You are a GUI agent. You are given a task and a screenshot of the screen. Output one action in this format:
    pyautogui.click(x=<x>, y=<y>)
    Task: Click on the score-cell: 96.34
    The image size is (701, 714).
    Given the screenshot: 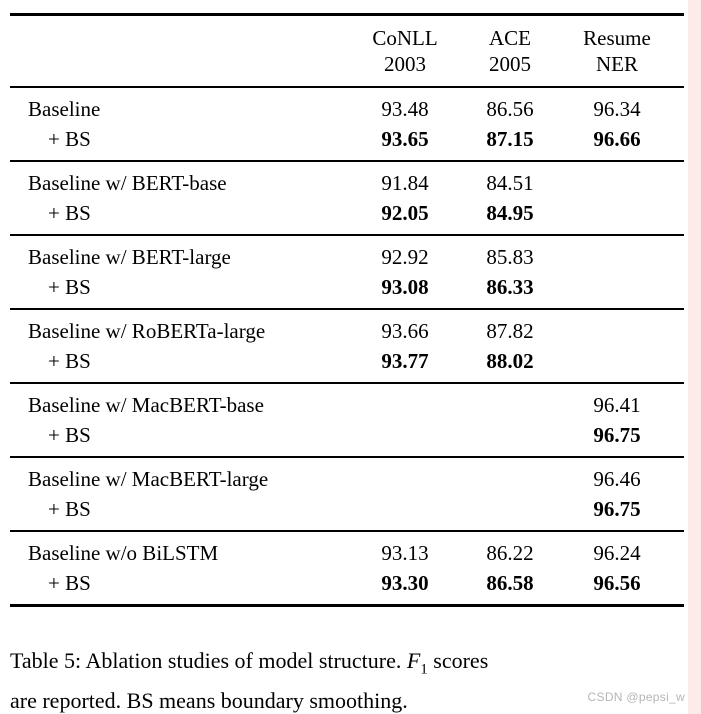 What is the action you would take?
    pyautogui.click(x=617, y=109)
    